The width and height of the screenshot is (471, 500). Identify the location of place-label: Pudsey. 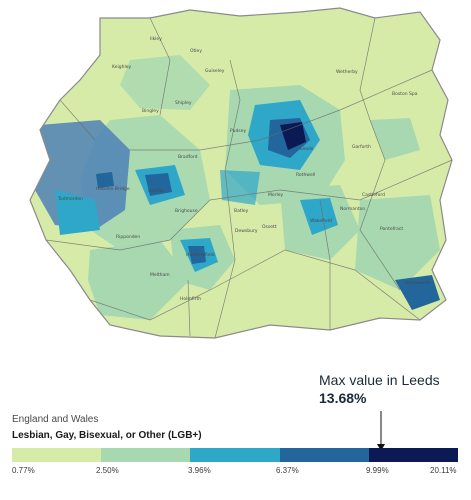
(238, 131).